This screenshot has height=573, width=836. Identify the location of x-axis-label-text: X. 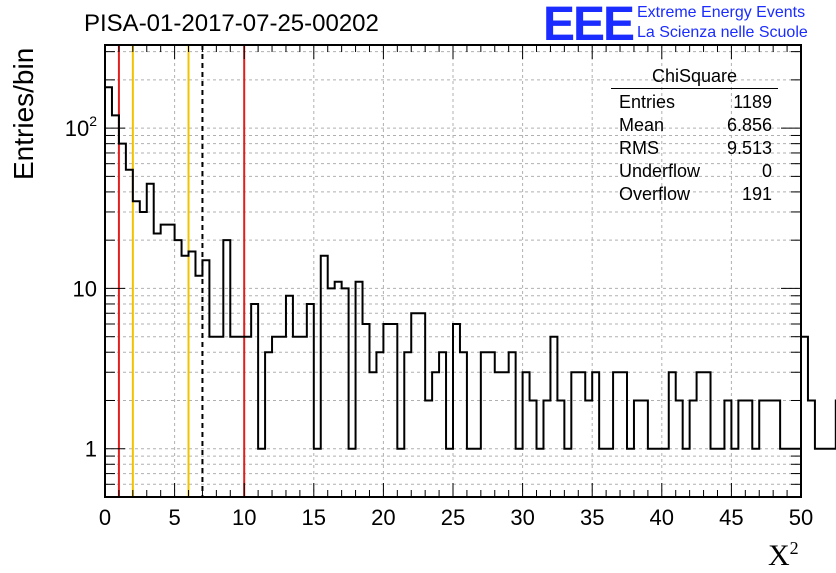
(779, 555).